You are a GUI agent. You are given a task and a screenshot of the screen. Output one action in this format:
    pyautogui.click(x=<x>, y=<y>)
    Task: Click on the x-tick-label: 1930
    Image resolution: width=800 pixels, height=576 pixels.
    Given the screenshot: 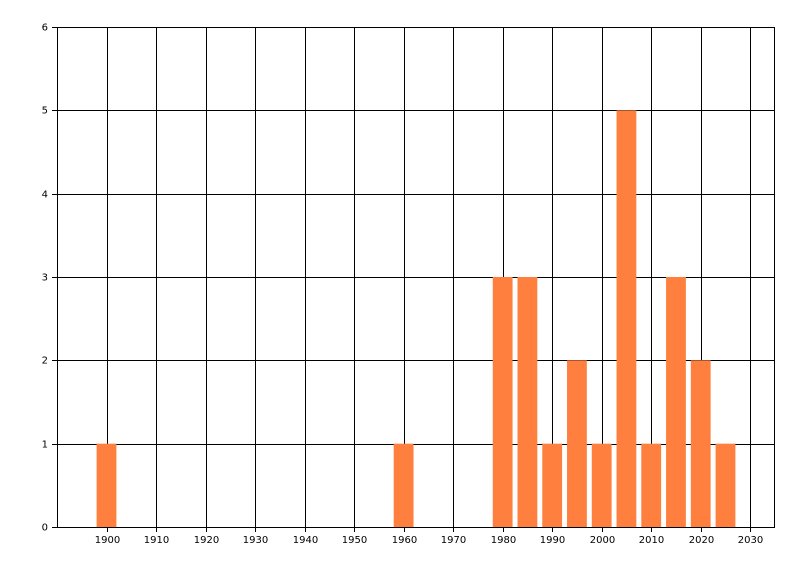 What is the action you would take?
    pyautogui.click(x=255, y=540)
    